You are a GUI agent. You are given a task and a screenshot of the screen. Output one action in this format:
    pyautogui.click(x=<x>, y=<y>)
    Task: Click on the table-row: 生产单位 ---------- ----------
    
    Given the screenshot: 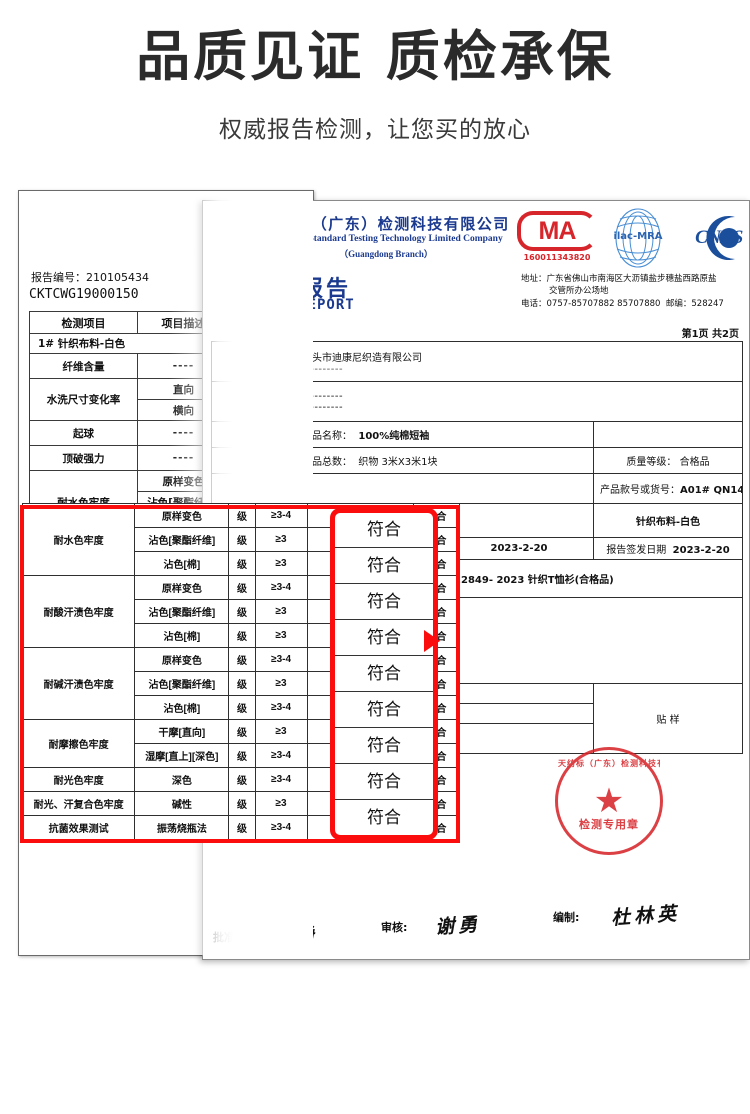 What is the action you would take?
    pyautogui.click(x=477, y=401)
    